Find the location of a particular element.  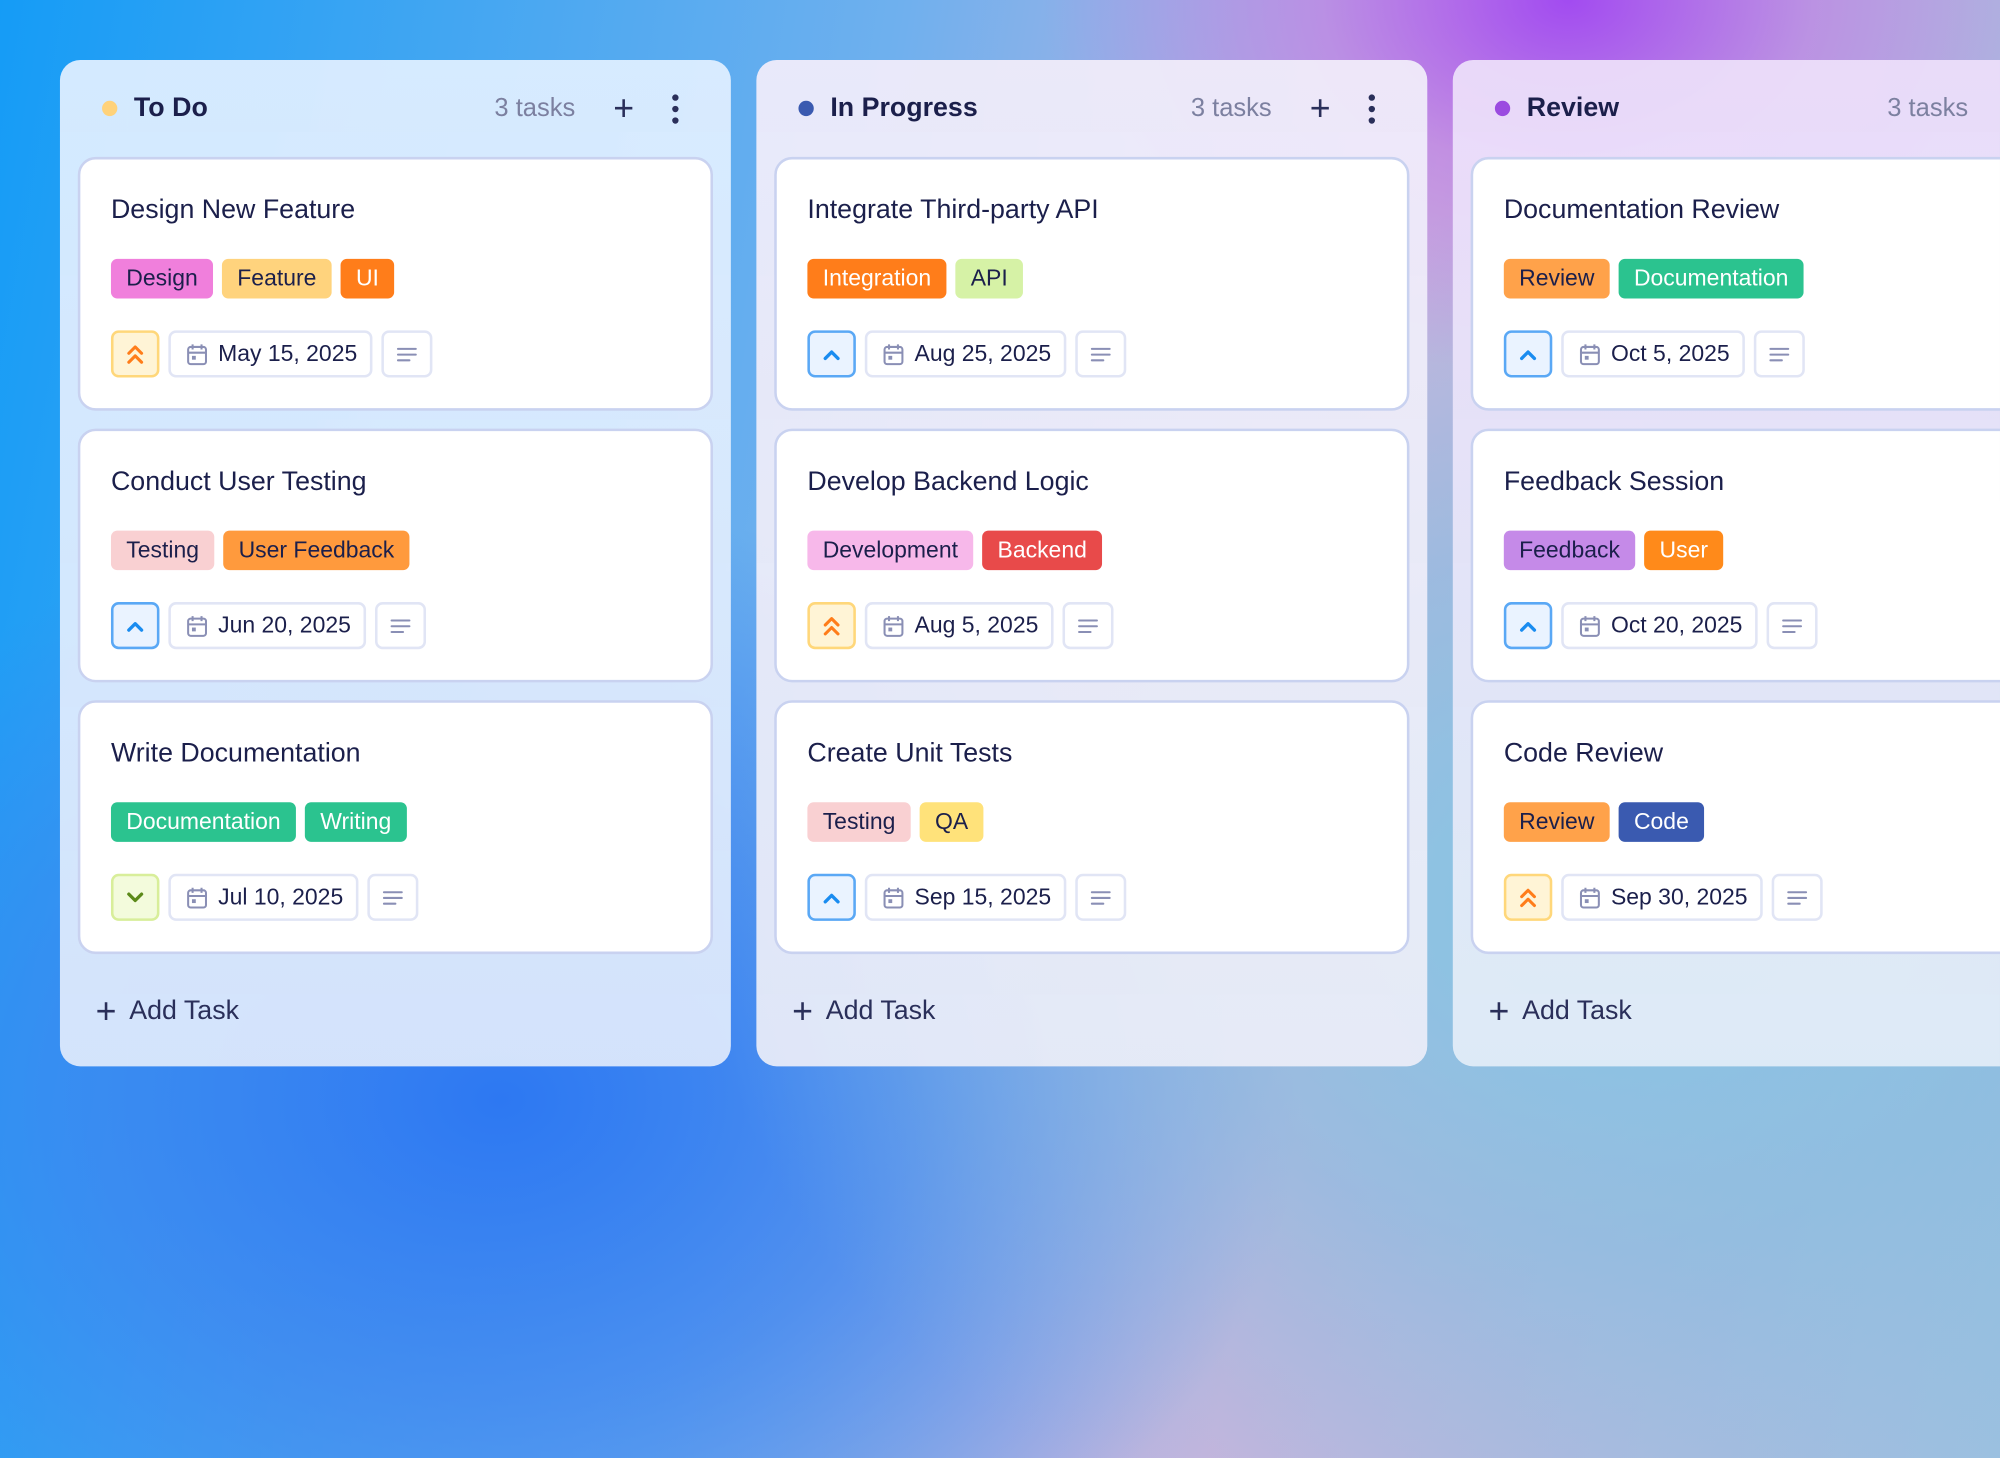

due-date: Aug 25, 2025 is located at coordinates (983, 353).